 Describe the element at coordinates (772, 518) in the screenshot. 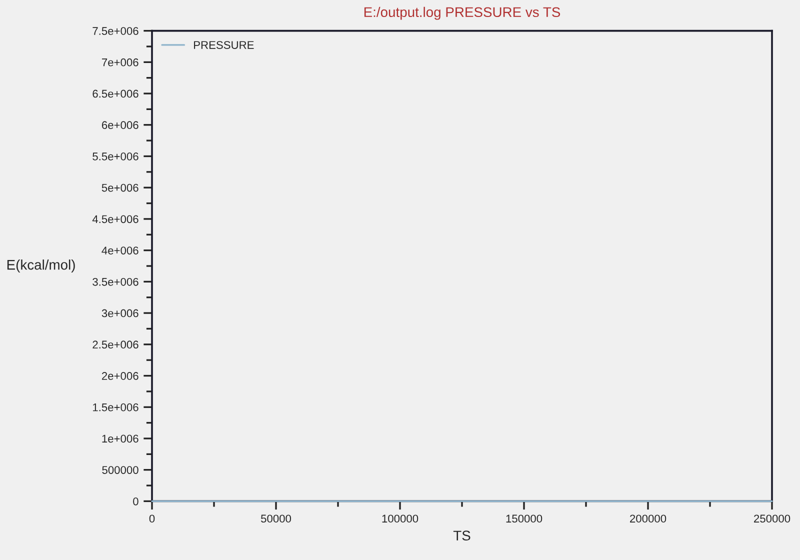

I see `x-tick-label: 250000` at that location.